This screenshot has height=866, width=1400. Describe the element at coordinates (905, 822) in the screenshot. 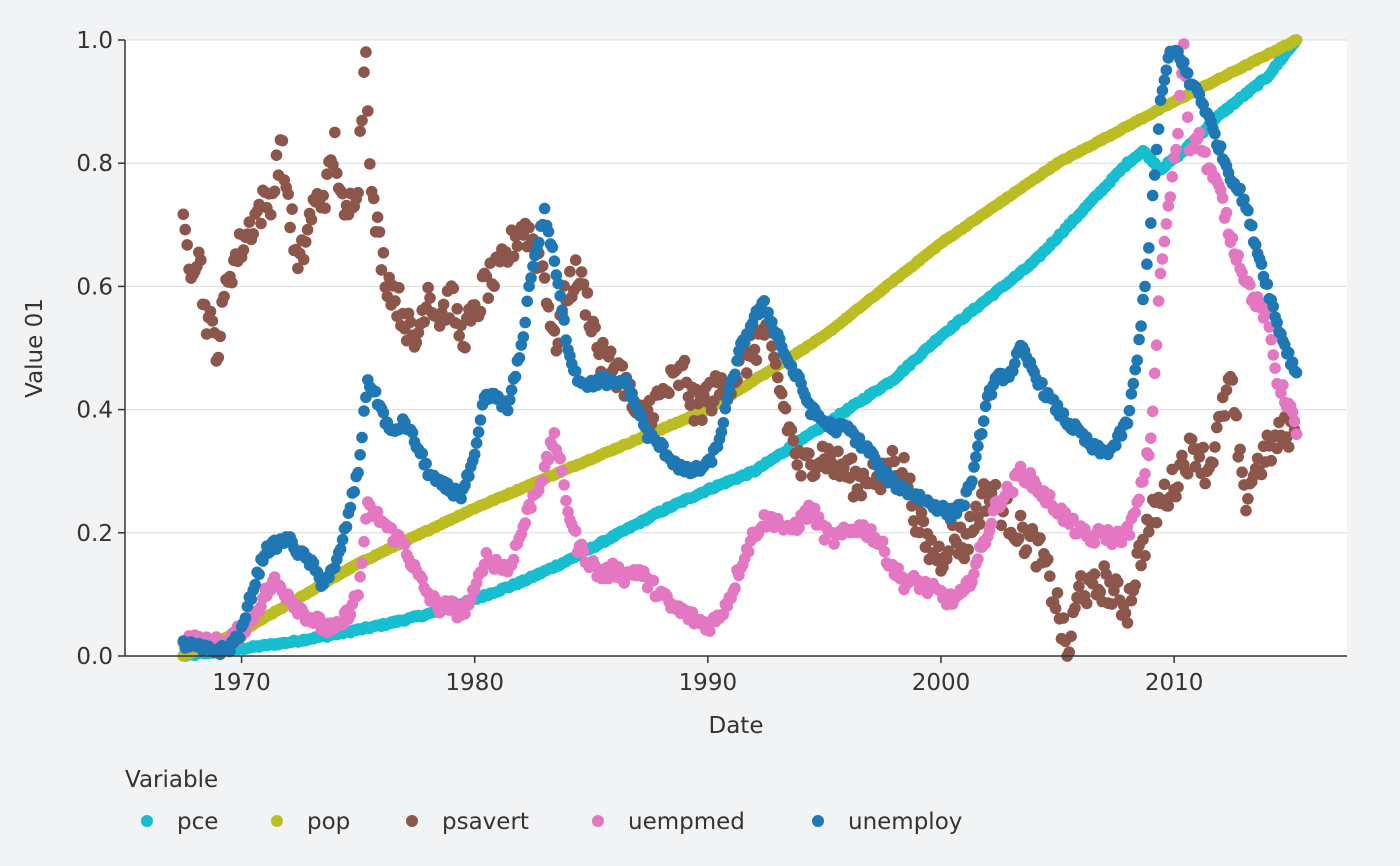

I see `legend-label-unemploy: unemploy` at that location.